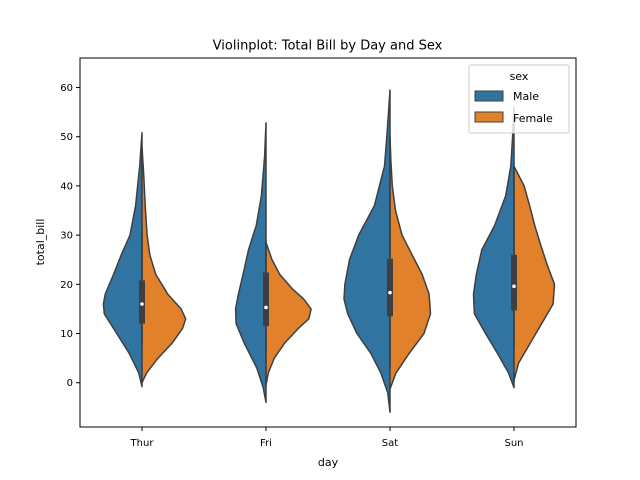 The height and width of the screenshot is (480, 640). Describe the element at coordinates (250, 263) in the screenshot. I see `violin-male-fri` at that location.